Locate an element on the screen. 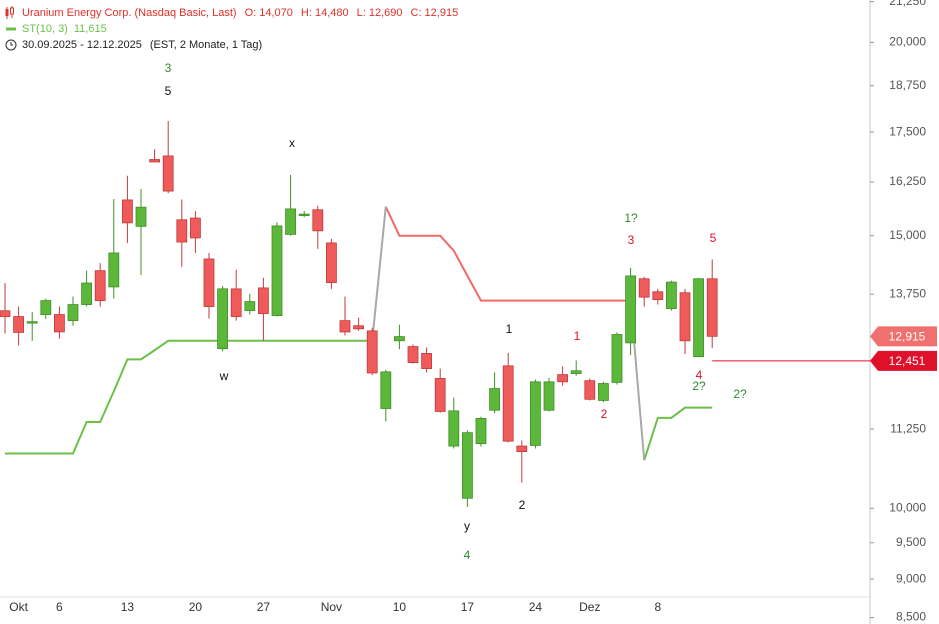 This screenshot has height=624, width=939. ohlc-label: C: 12,915 is located at coordinates (435, 13).